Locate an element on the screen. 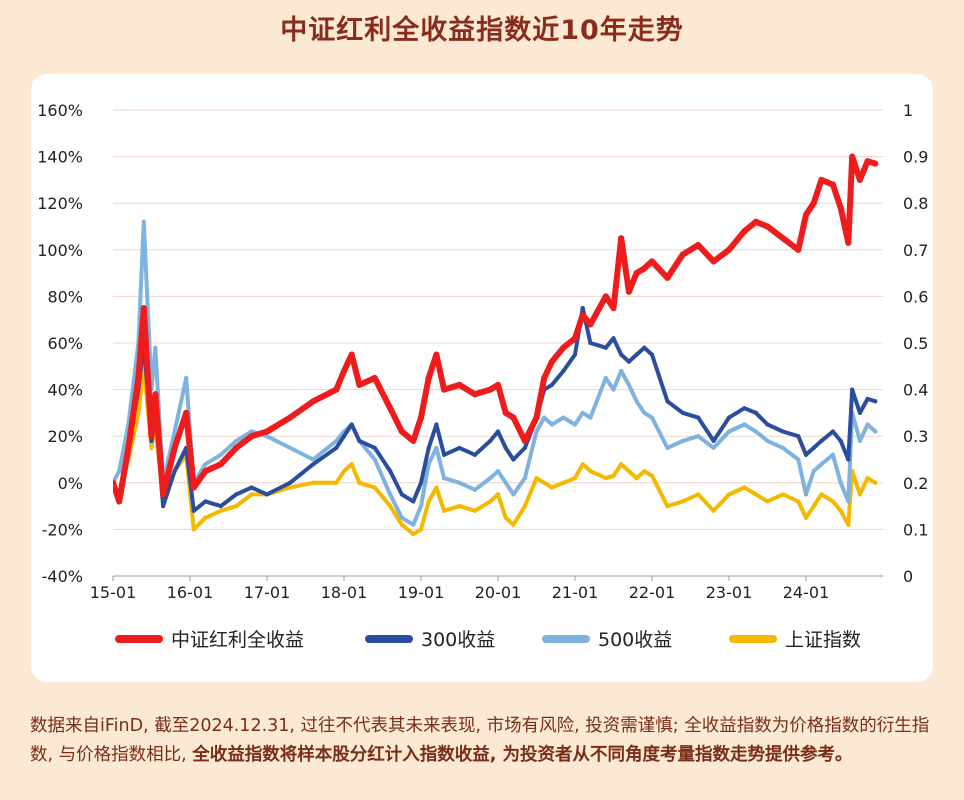 The width and height of the screenshot is (964, 800). y-right-tick-label: 0.6 is located at coordinates (915, 296).